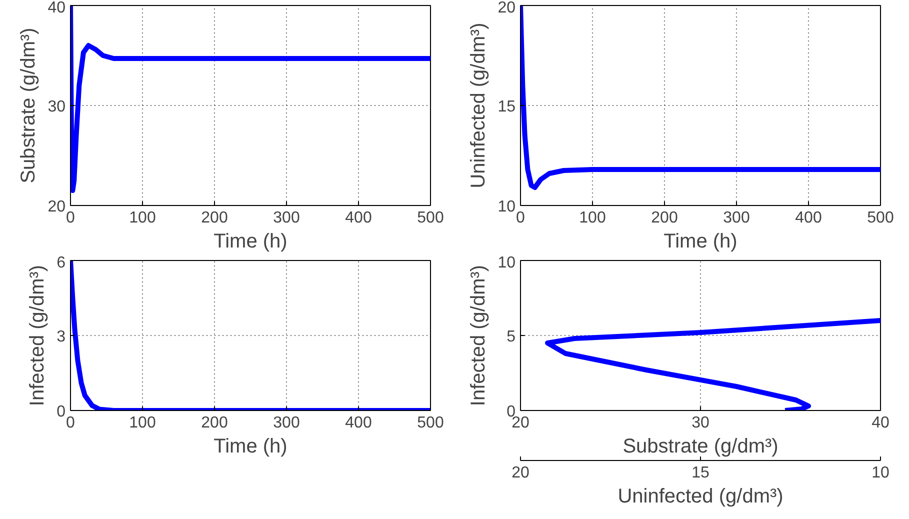  What do you see at coordinates (479, 105) in the screenshot?
I see `y-axis-title: Uninfected (g/dm³)` at bounding box center [479, 105].